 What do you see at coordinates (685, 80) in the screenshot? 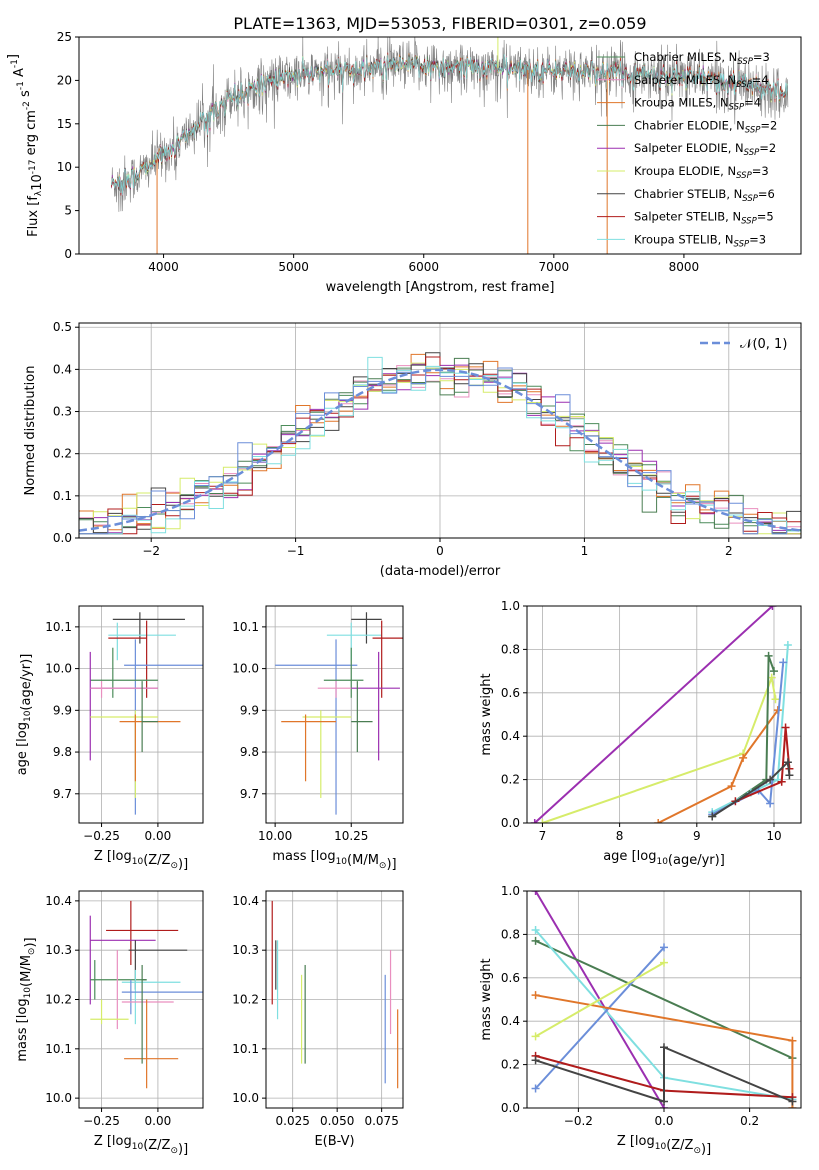
I see `legend-text: Salpeter MILES, N` at bounding box center [685, 80].